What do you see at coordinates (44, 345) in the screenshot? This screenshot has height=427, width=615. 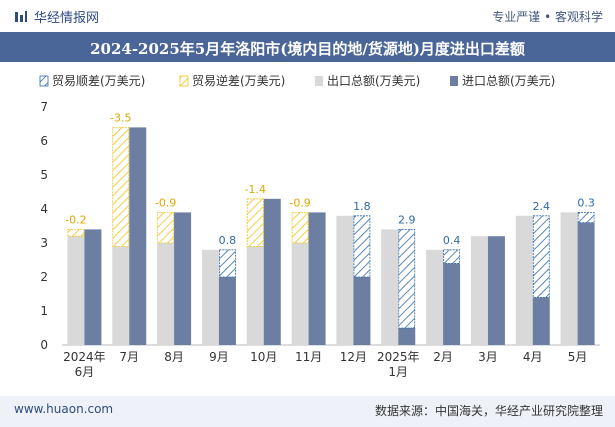 I see `y-tick-label: 0` at bounding box center [44, 345].